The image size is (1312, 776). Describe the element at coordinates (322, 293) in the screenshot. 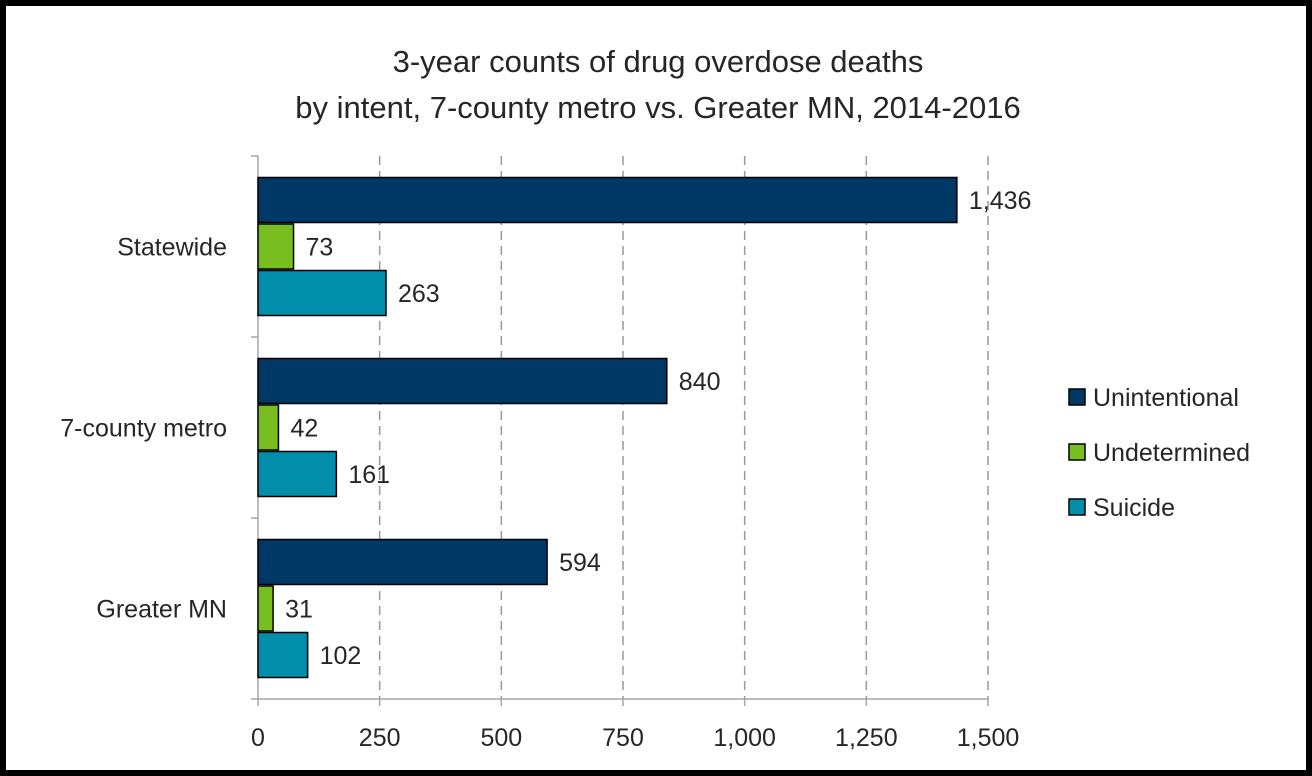

I see `bar-suicide-statewide` at that location.